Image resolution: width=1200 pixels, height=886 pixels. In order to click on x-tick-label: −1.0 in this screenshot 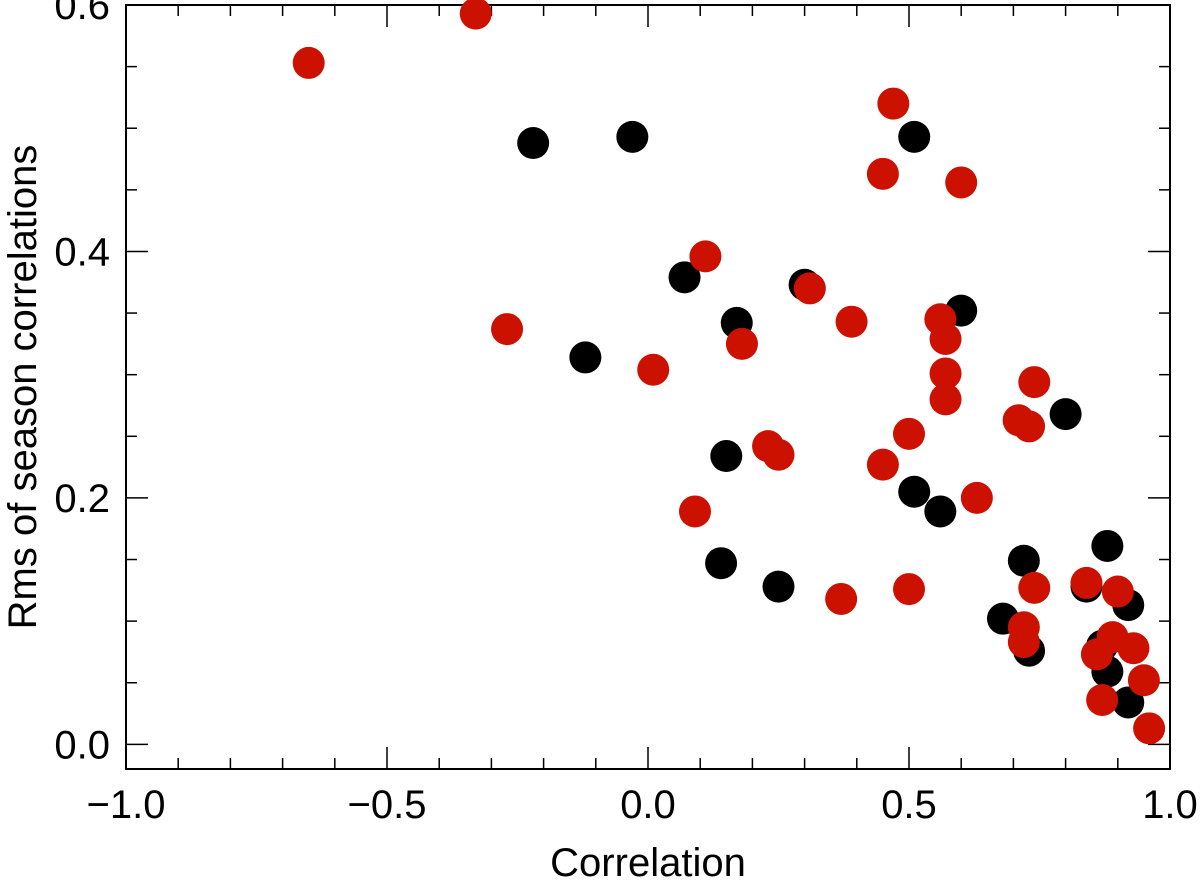, I will do `click(126, 805)`.